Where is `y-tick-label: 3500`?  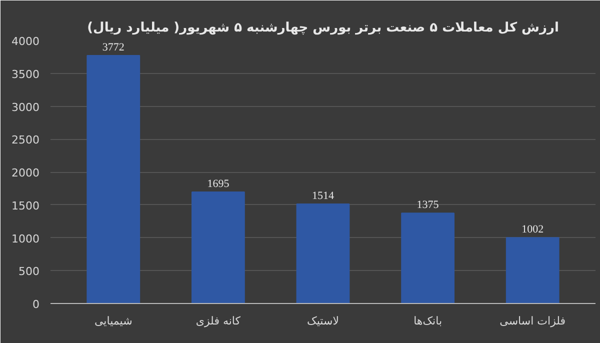
y-tick-label: 3500 is located at coordinates (26, 74).